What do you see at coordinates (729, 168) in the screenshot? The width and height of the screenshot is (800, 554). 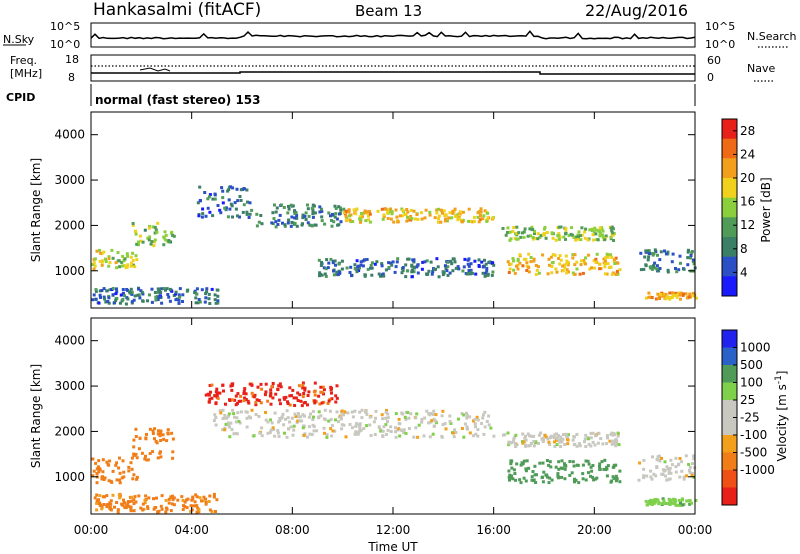 I see `power-colorbar-segment` at bounding box center [729, 168].